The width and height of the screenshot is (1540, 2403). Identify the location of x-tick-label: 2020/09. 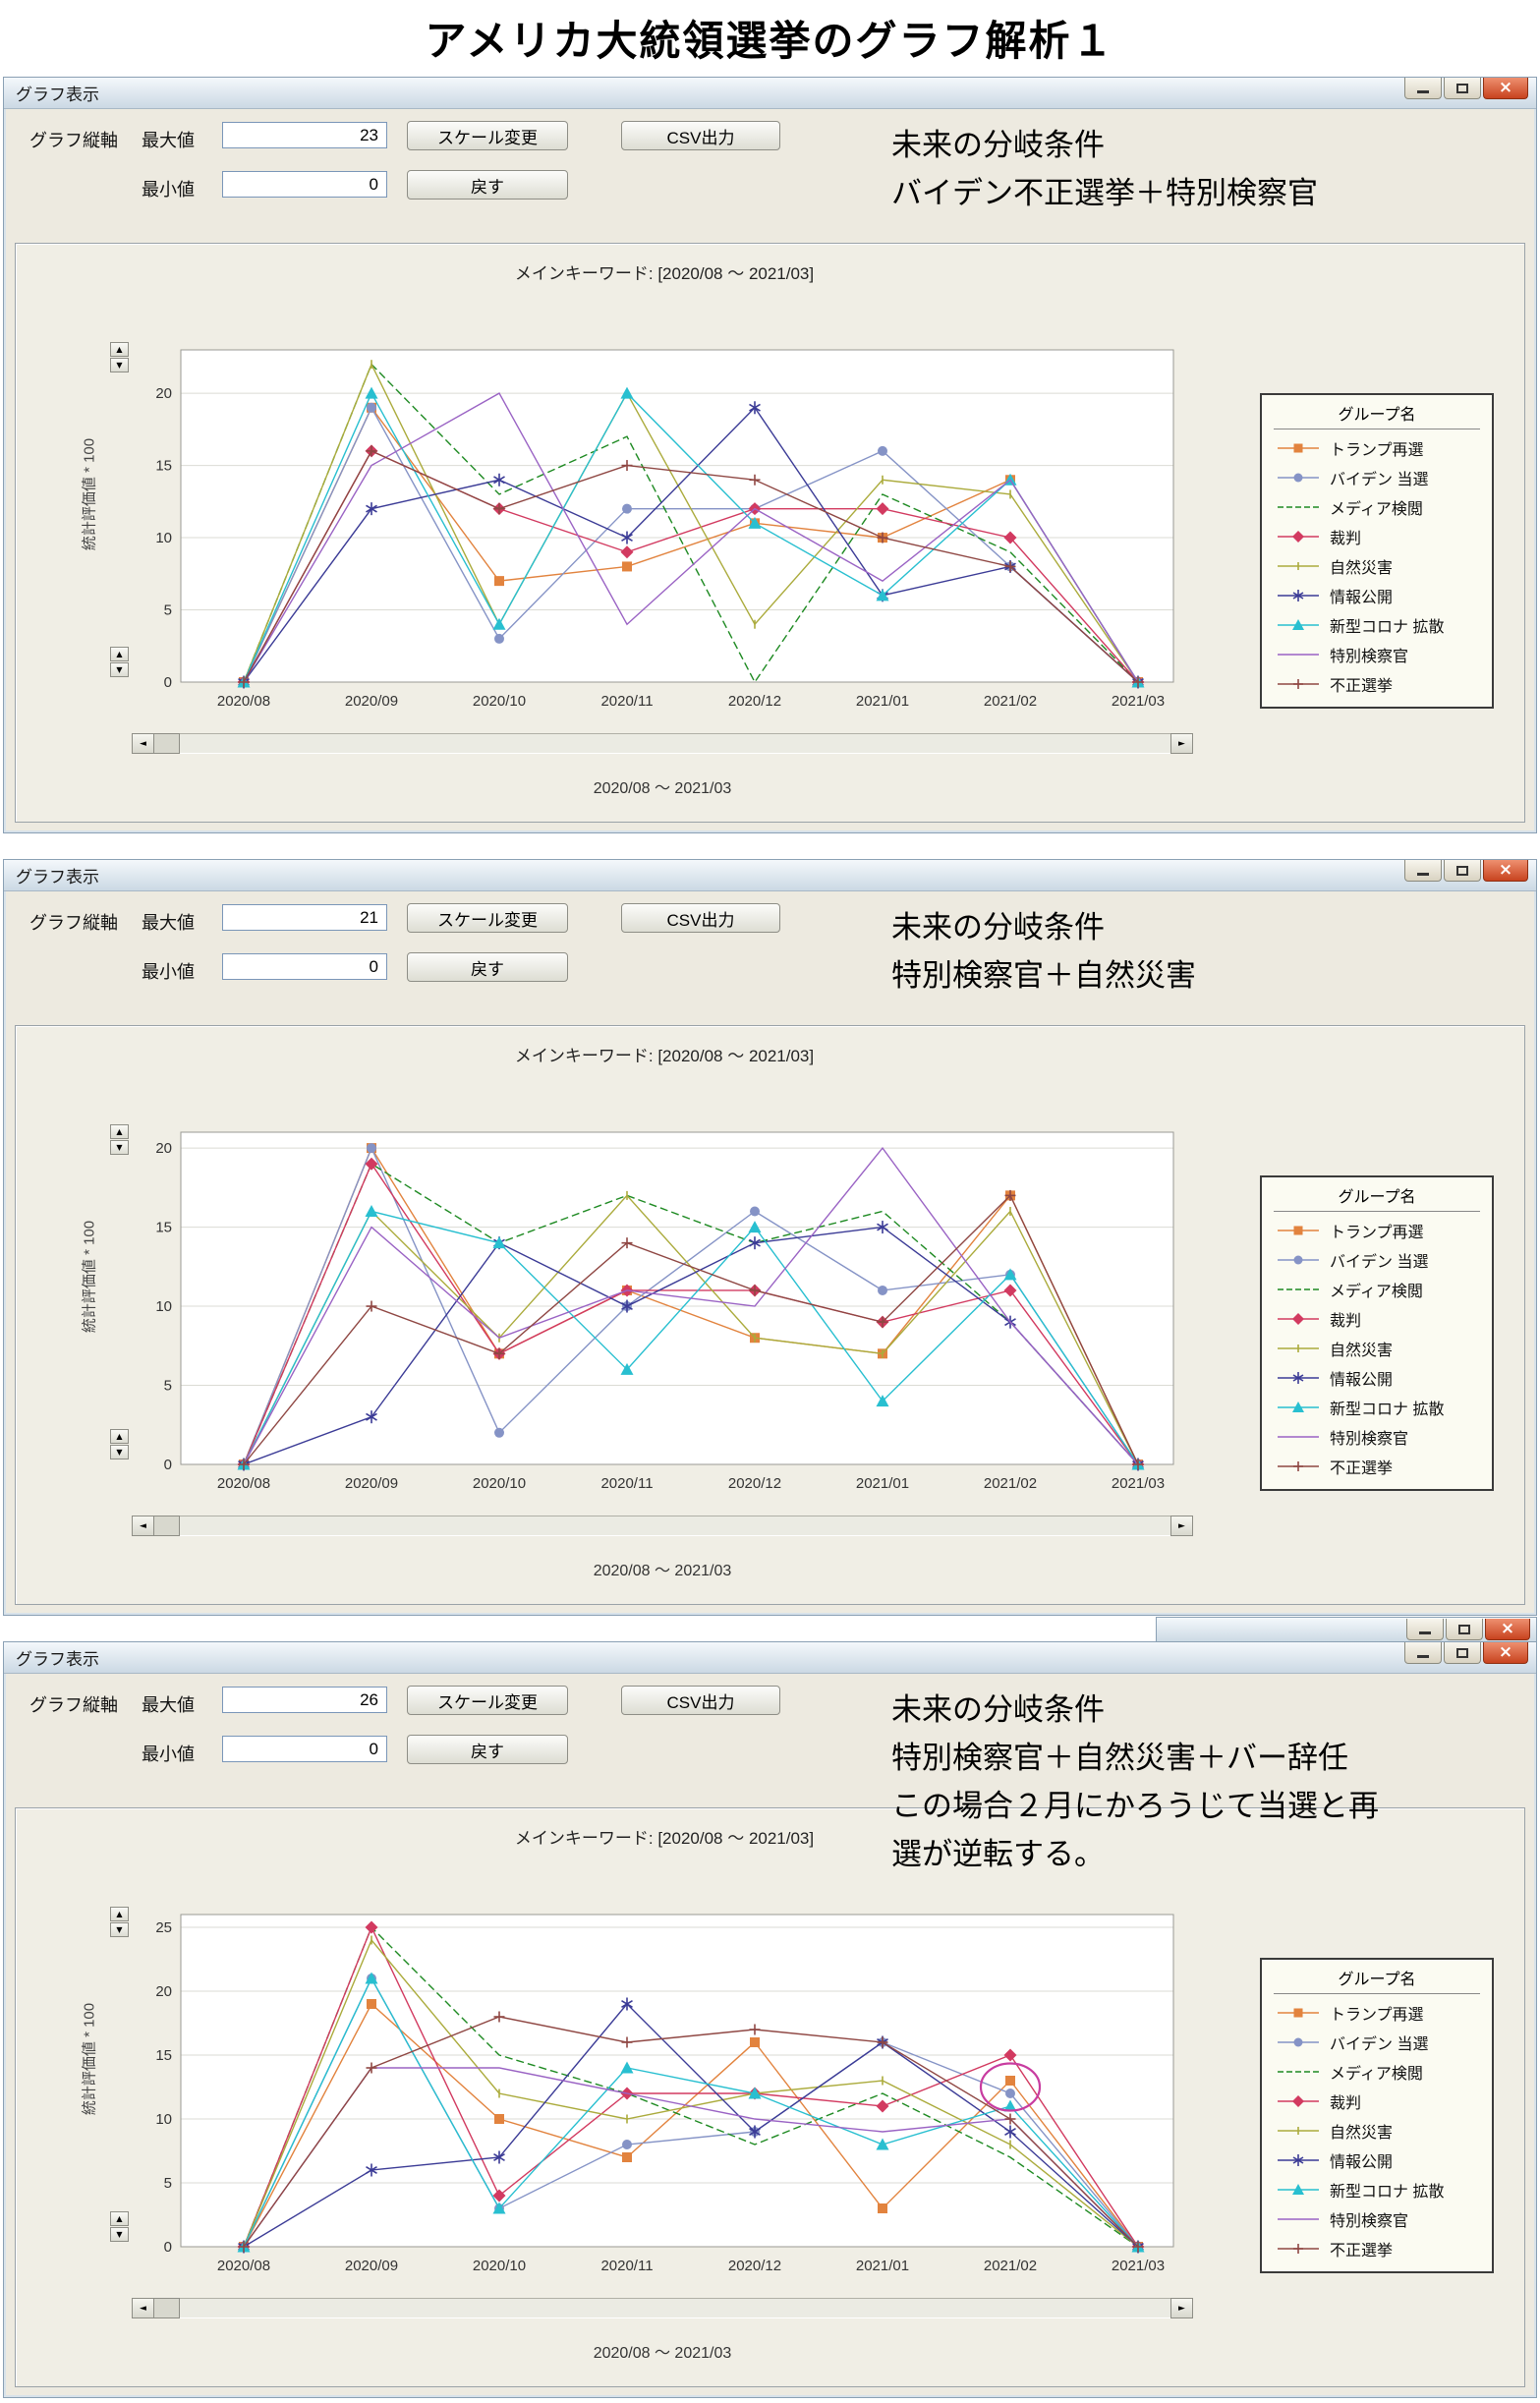
(371, 702).